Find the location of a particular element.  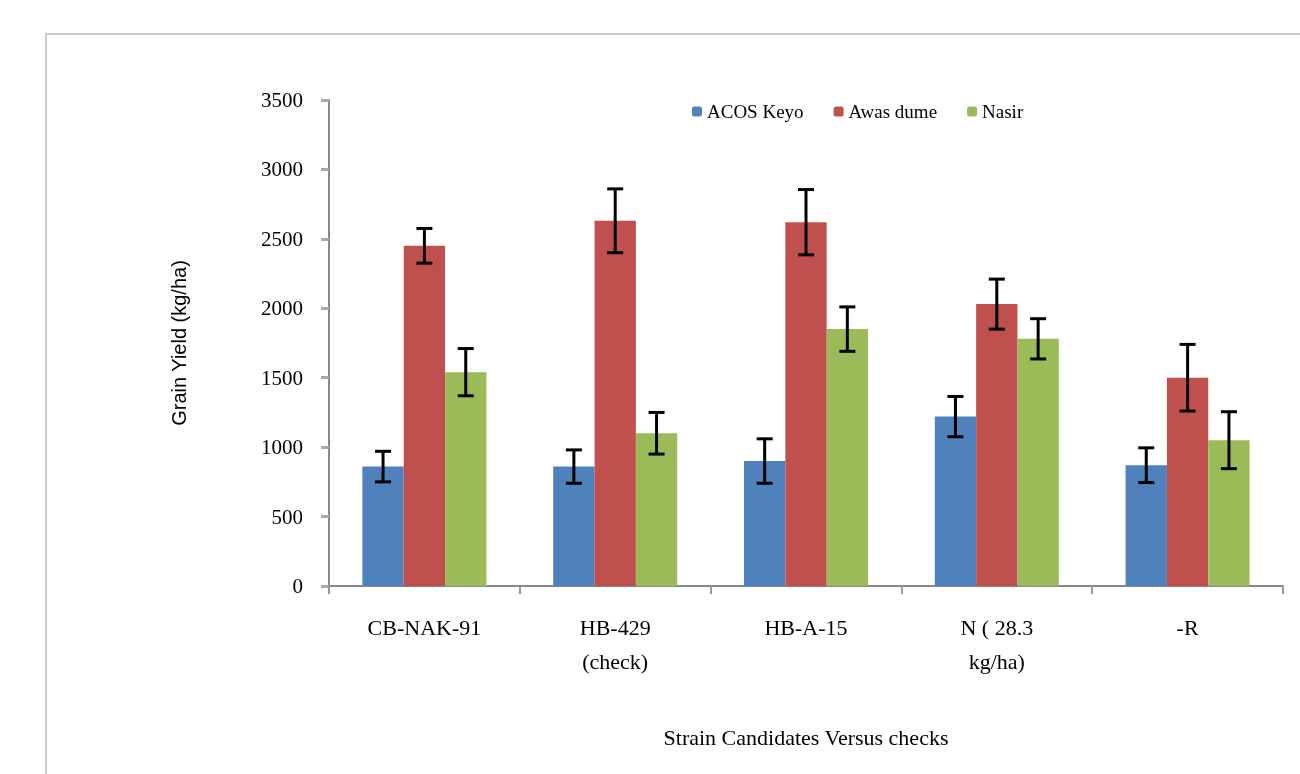

y-tick-label: 2000 is located at coordinates (282, 308).